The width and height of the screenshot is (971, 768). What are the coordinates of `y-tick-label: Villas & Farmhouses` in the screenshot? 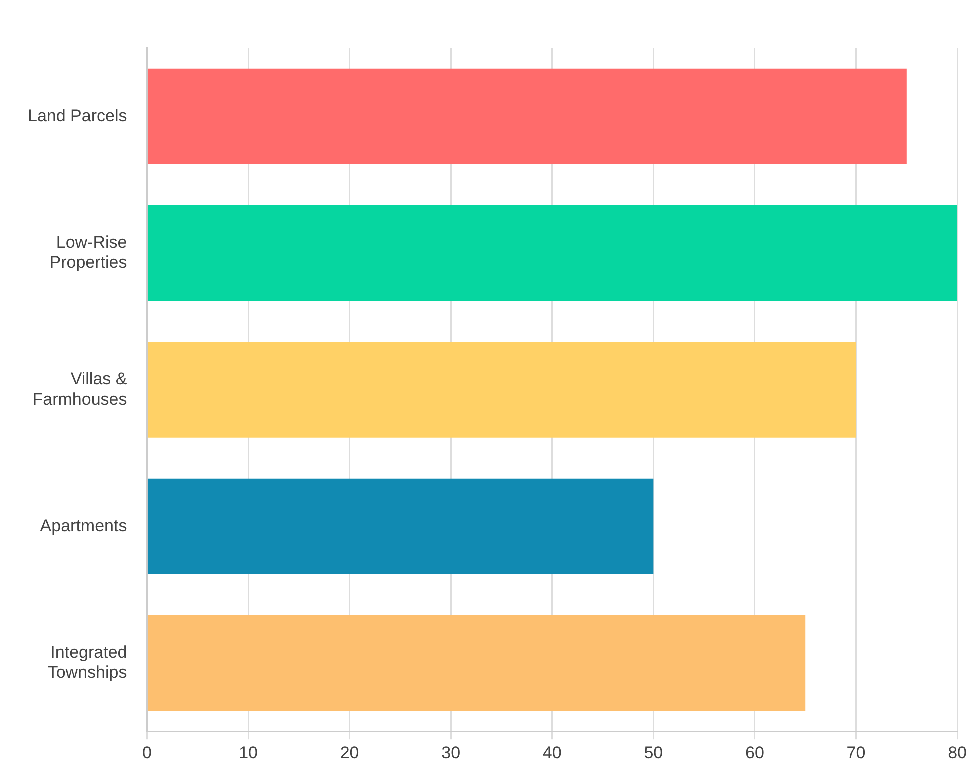 It's located at (80, 389).